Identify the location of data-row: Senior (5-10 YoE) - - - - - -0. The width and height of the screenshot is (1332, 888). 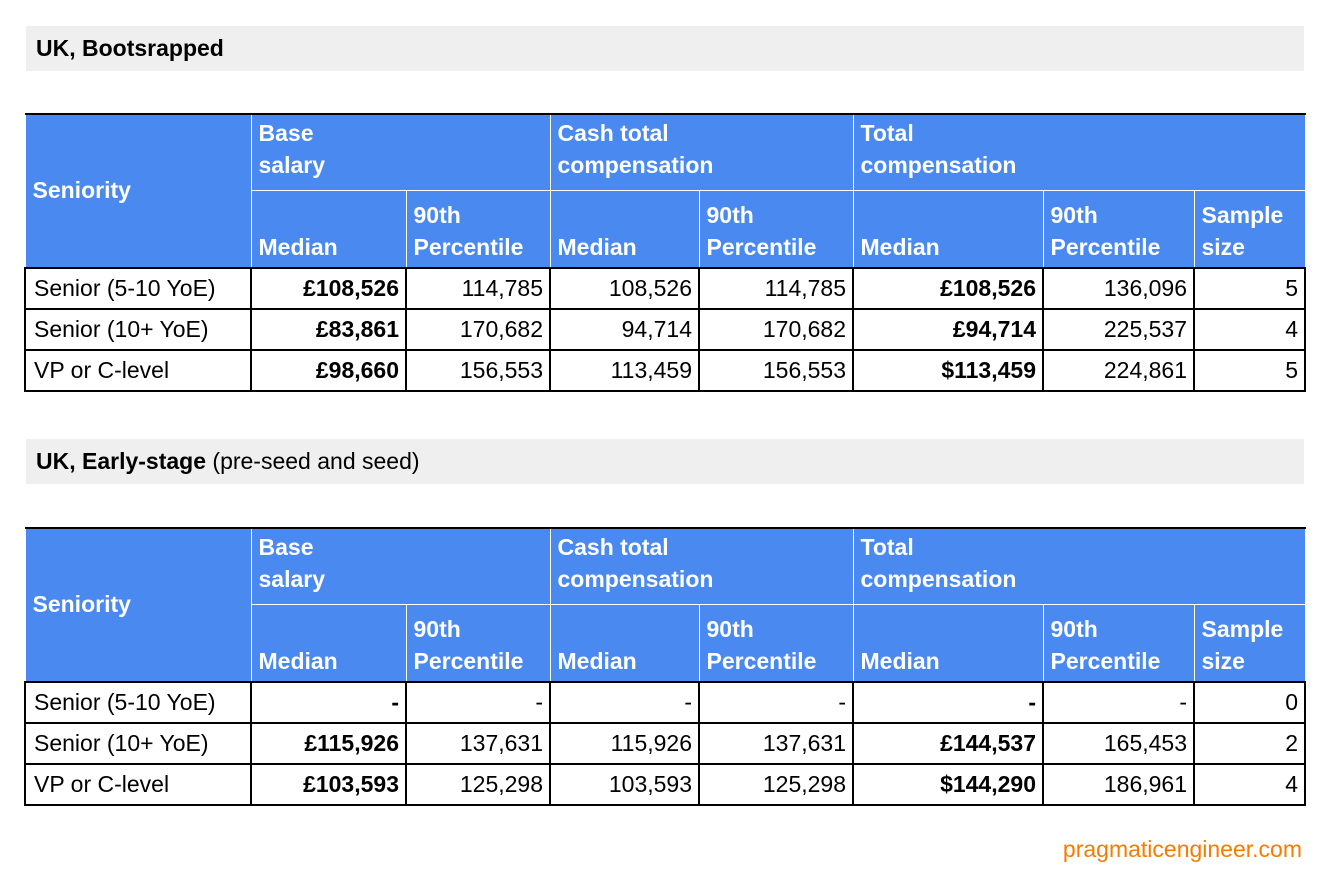
(665, 702).